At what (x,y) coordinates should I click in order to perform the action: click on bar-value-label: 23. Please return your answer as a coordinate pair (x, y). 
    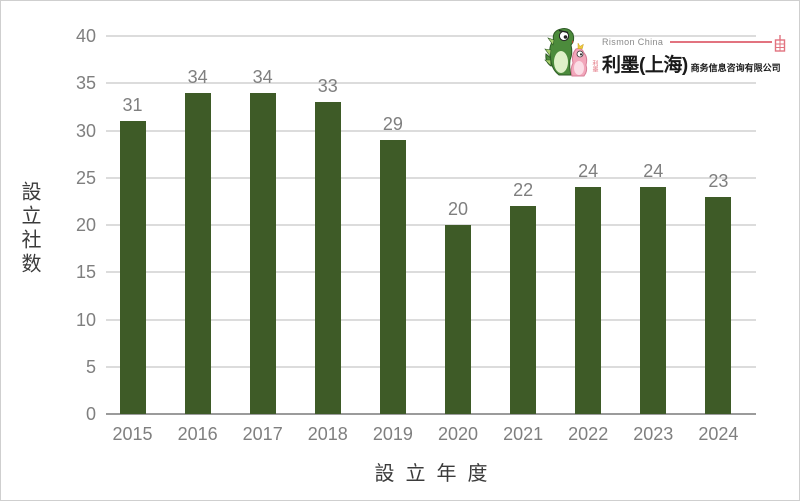
    Looking at the image, I should click on (718, 180).